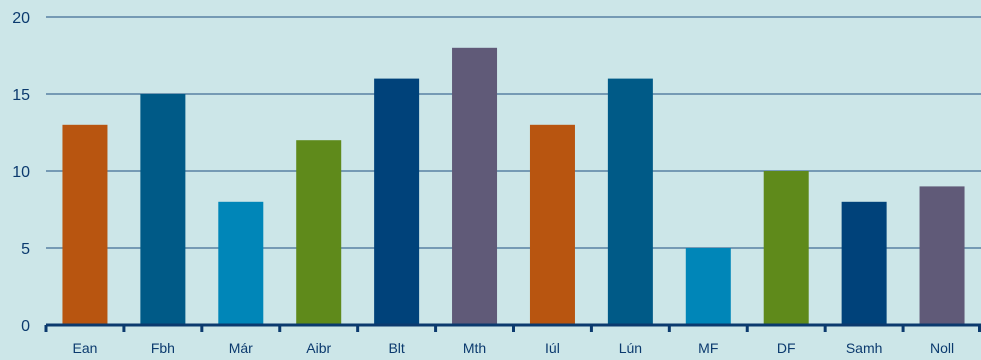  What do you see at coordinates (163, 348) in the screenshot?
I see `x-tick-label: Fbh` at bounding box center [163, 348].